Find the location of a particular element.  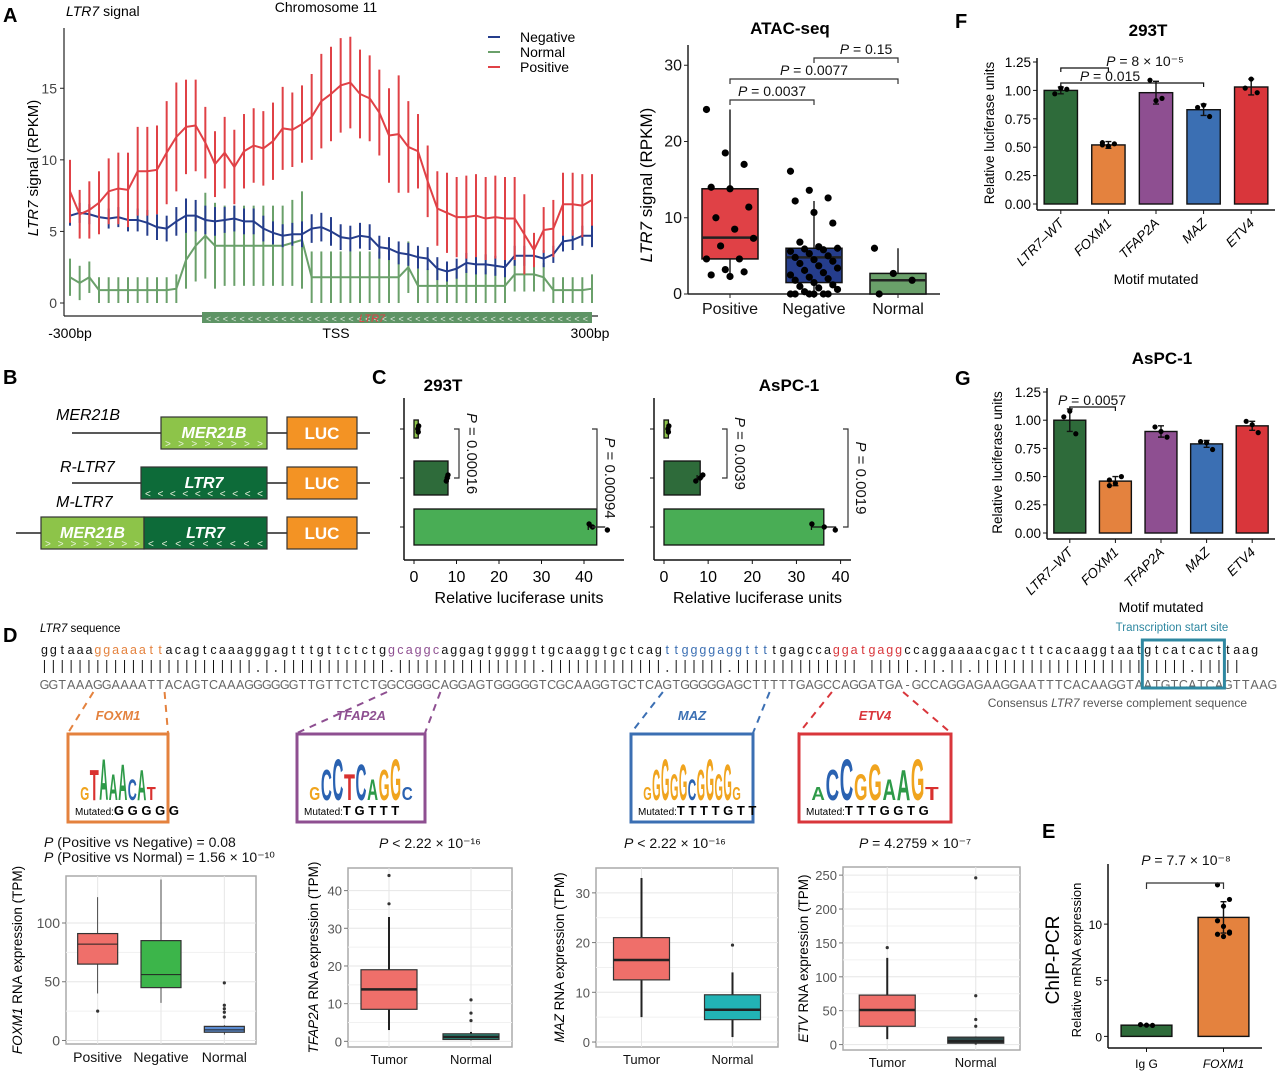

x-tick-label: Ig G is located at coordinates (1146, 1064).